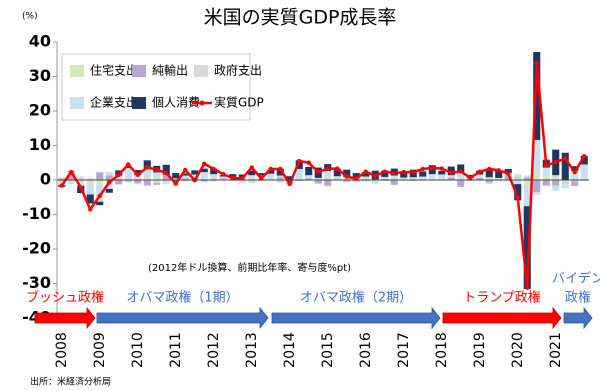  I want to click on y-tick-label: 40, so click(40, 41).